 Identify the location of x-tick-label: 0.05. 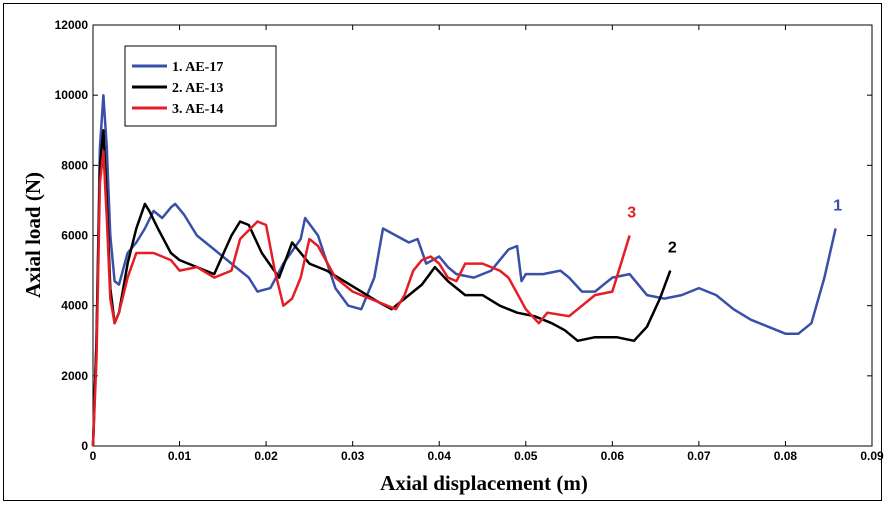
(526, 456).